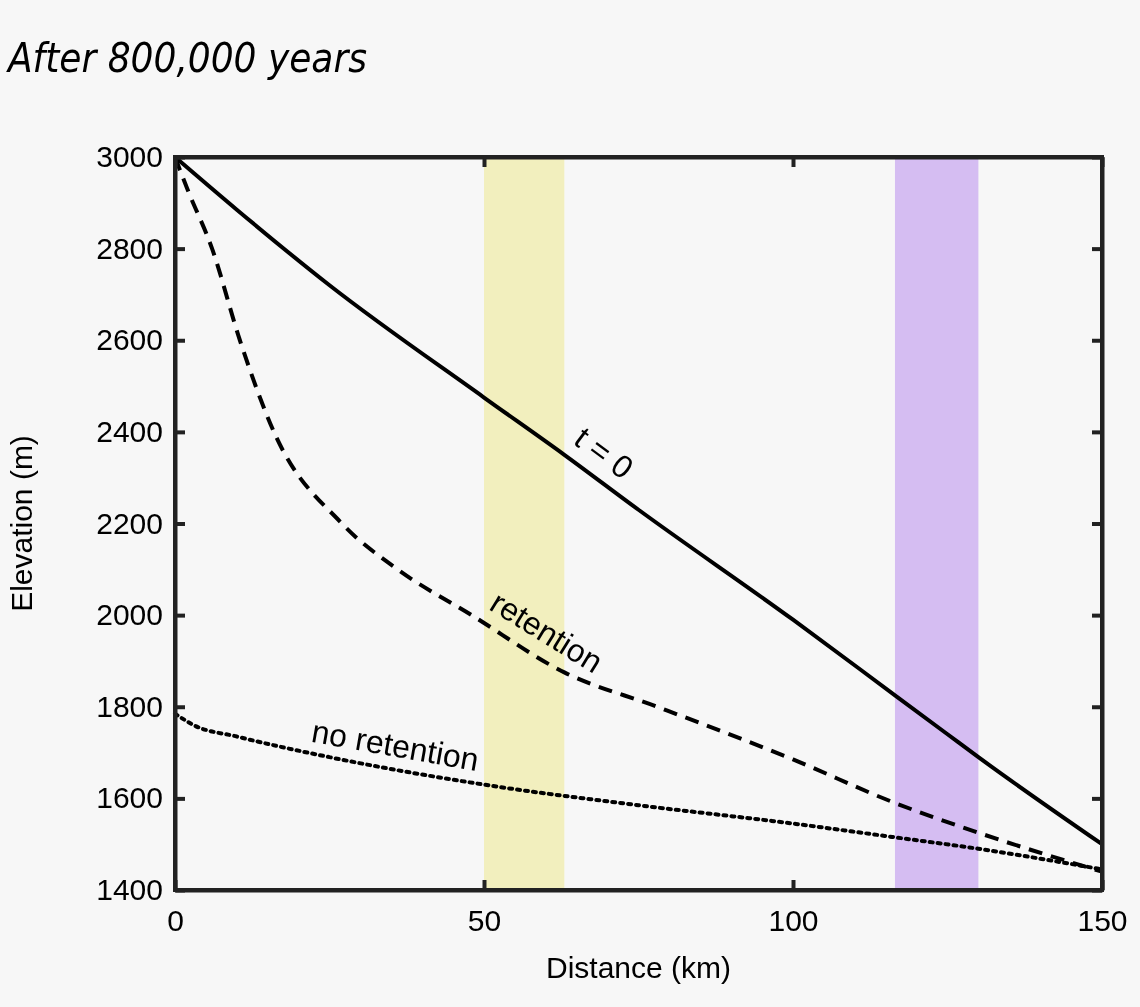  What do you see at coordinates (484, 921) in the screenshot?
I see `x-tick-label: 50` at bounding box center [484, 921].